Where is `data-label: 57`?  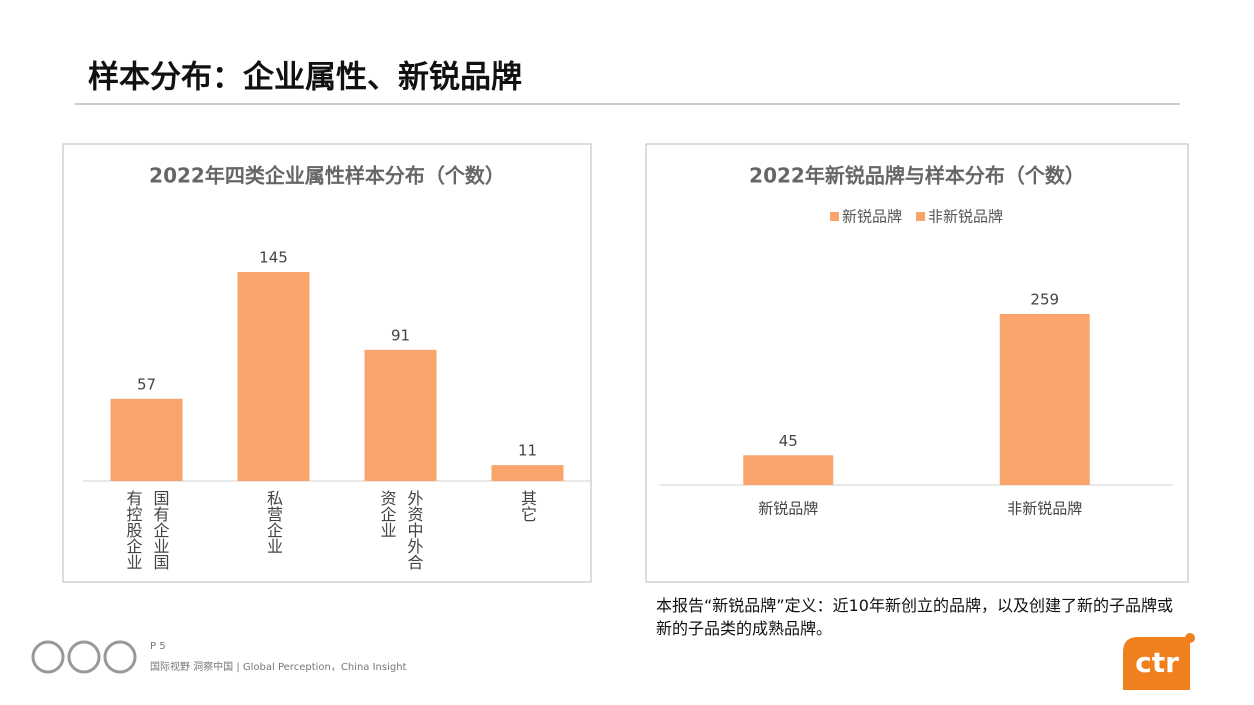
data-label: 57 is located at coordinates (146, 384).